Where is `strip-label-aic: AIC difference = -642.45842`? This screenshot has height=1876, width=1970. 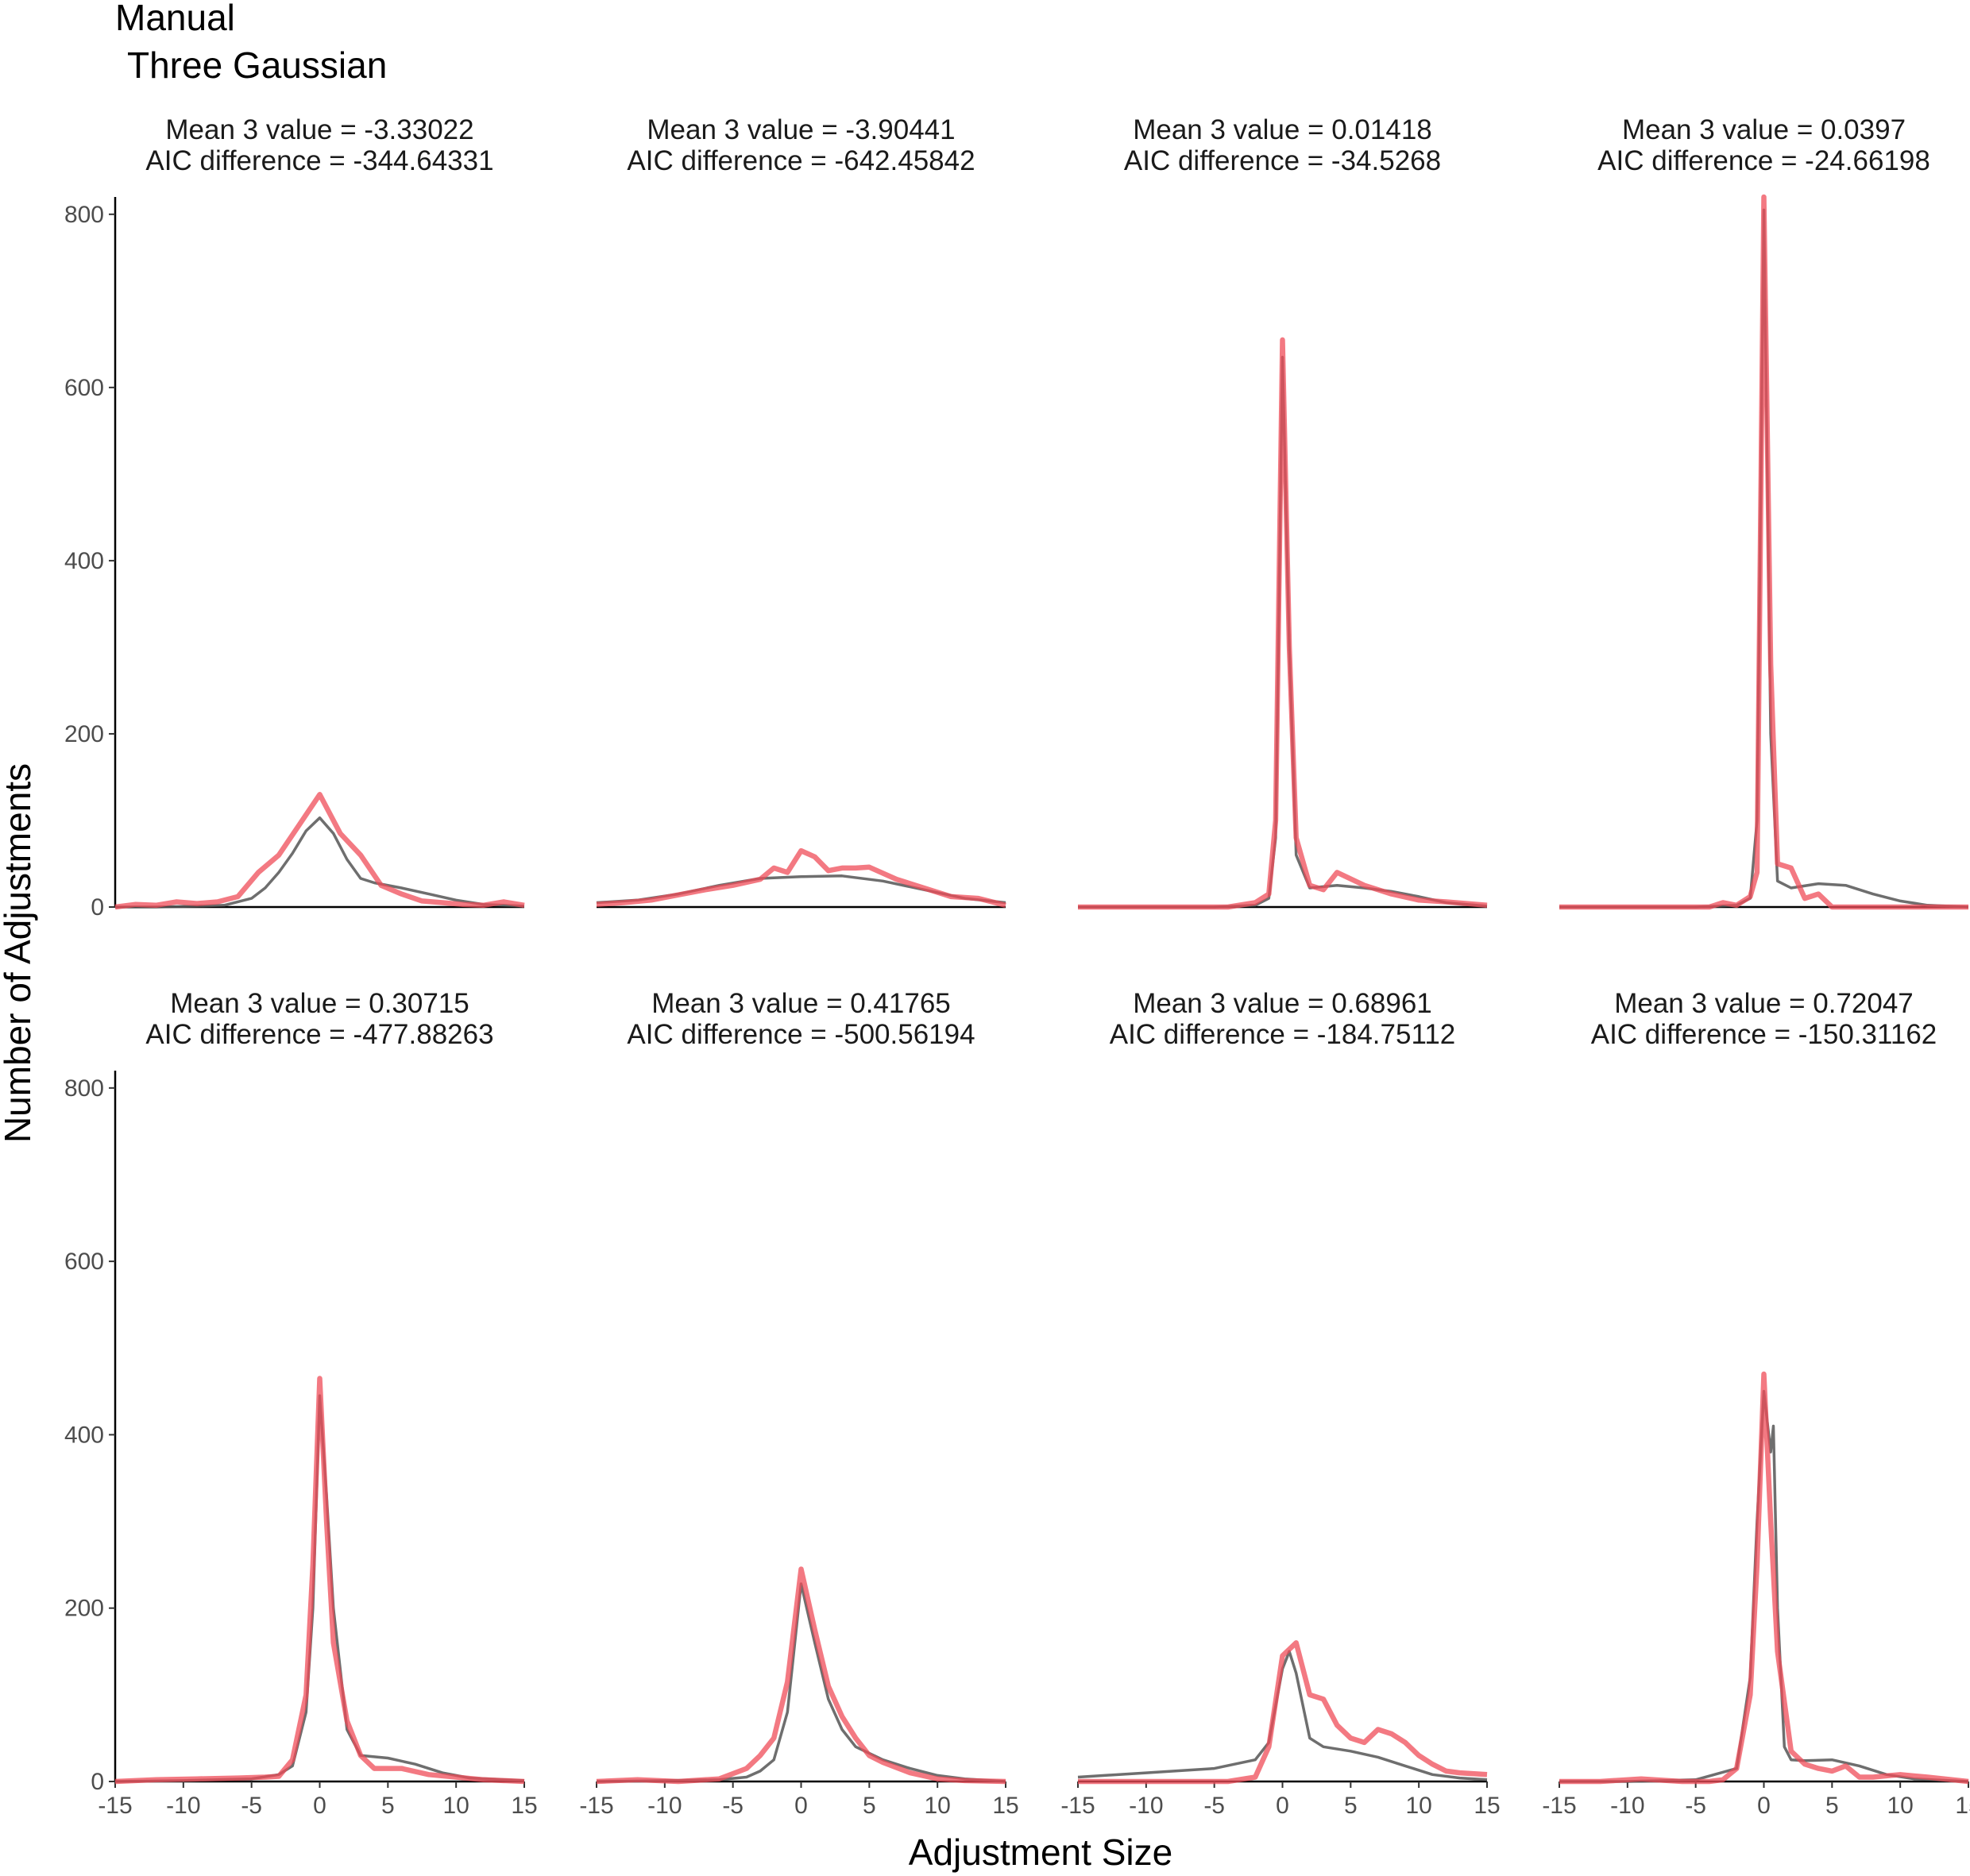 strip-label-aic: AIC difference = -642.45842 is located at coordinates (801, 160).